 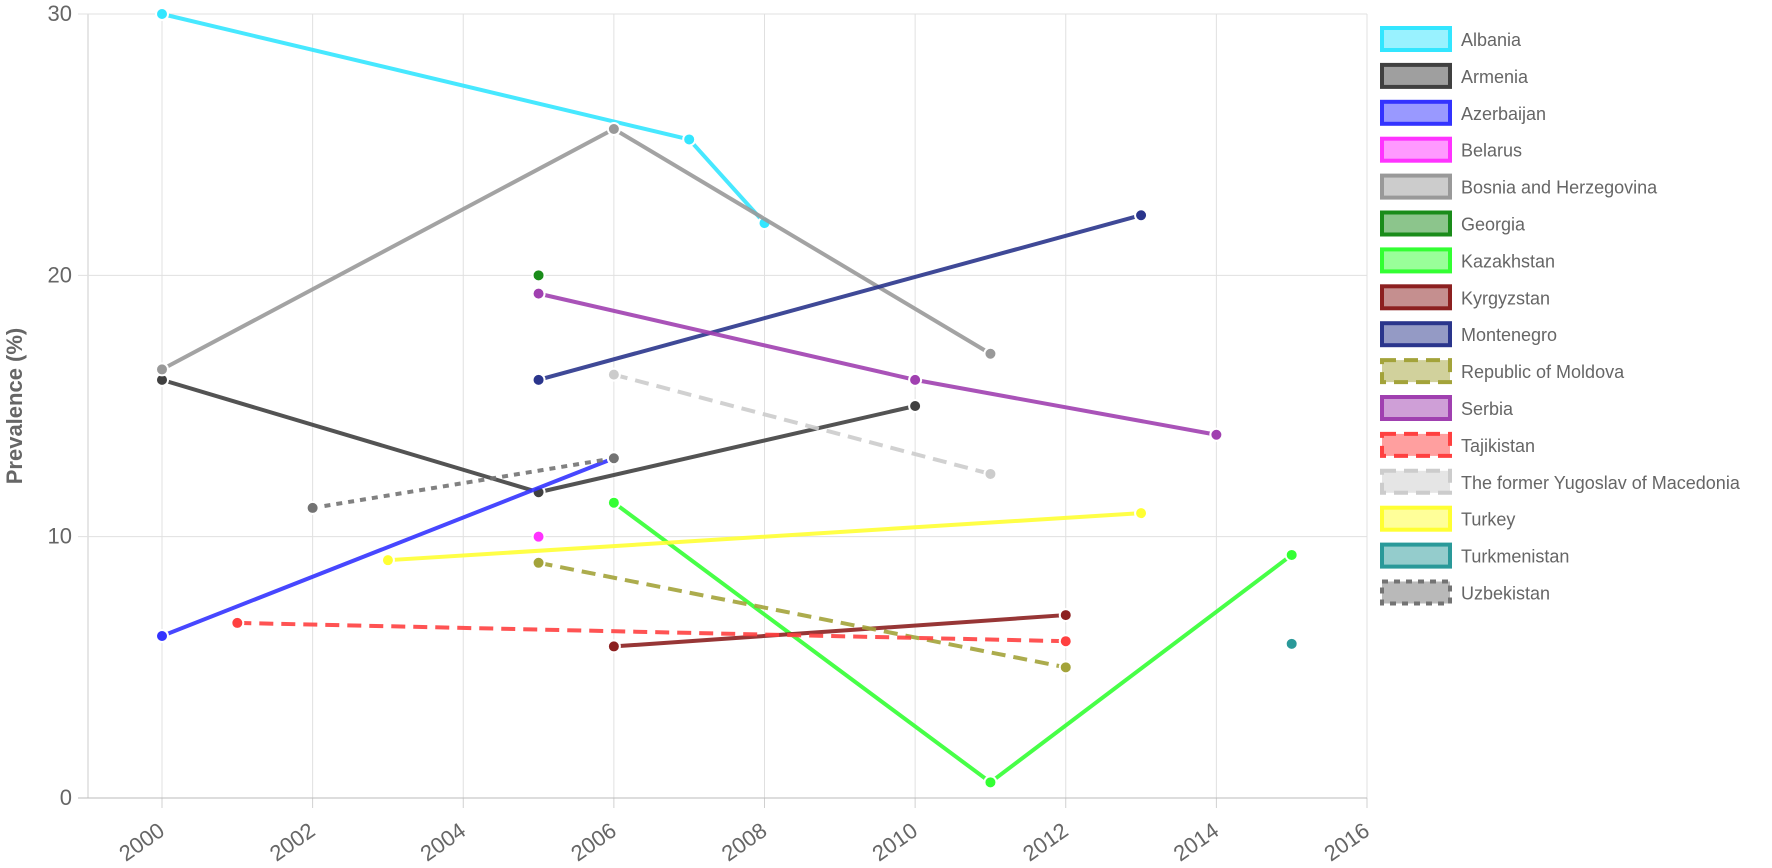 I want to click on legend-label-republic-of-moldova: Republic of Moldova, so click(x=1543, y=372).